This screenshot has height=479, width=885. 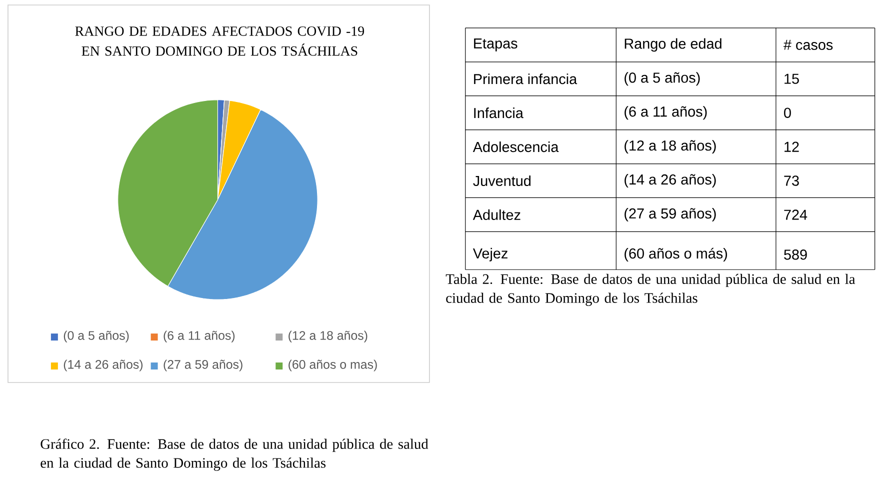 I want to click on text: (27 a 59 años), so click(x=670, y=215).